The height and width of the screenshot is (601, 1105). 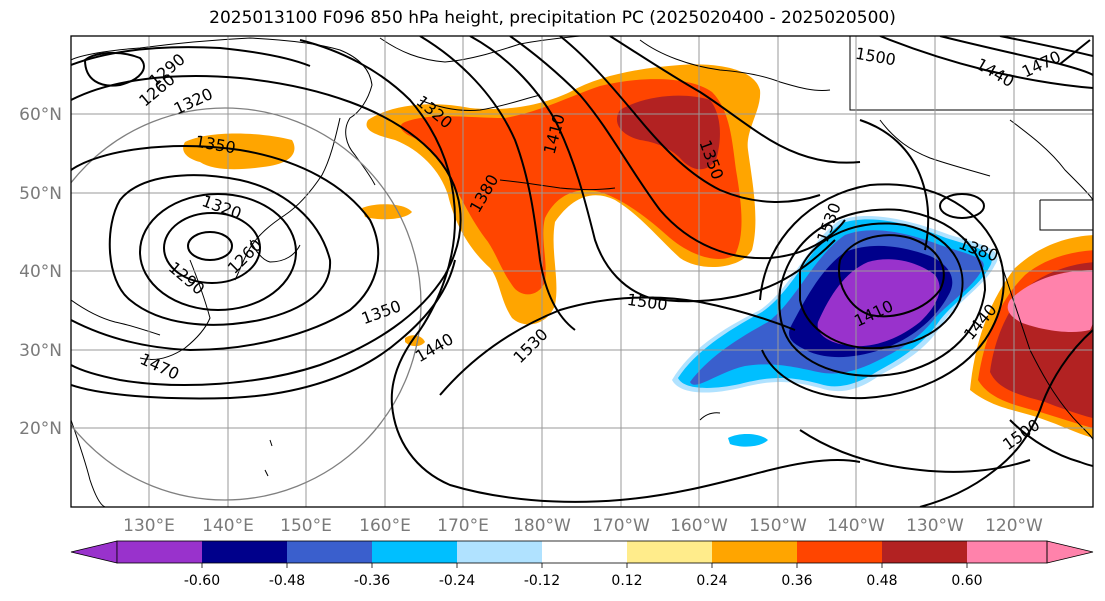 What do you see at coordinates (856, 526) in the screenshot?
I see `lon-label: 140°W` at bounding box center [856, 526].